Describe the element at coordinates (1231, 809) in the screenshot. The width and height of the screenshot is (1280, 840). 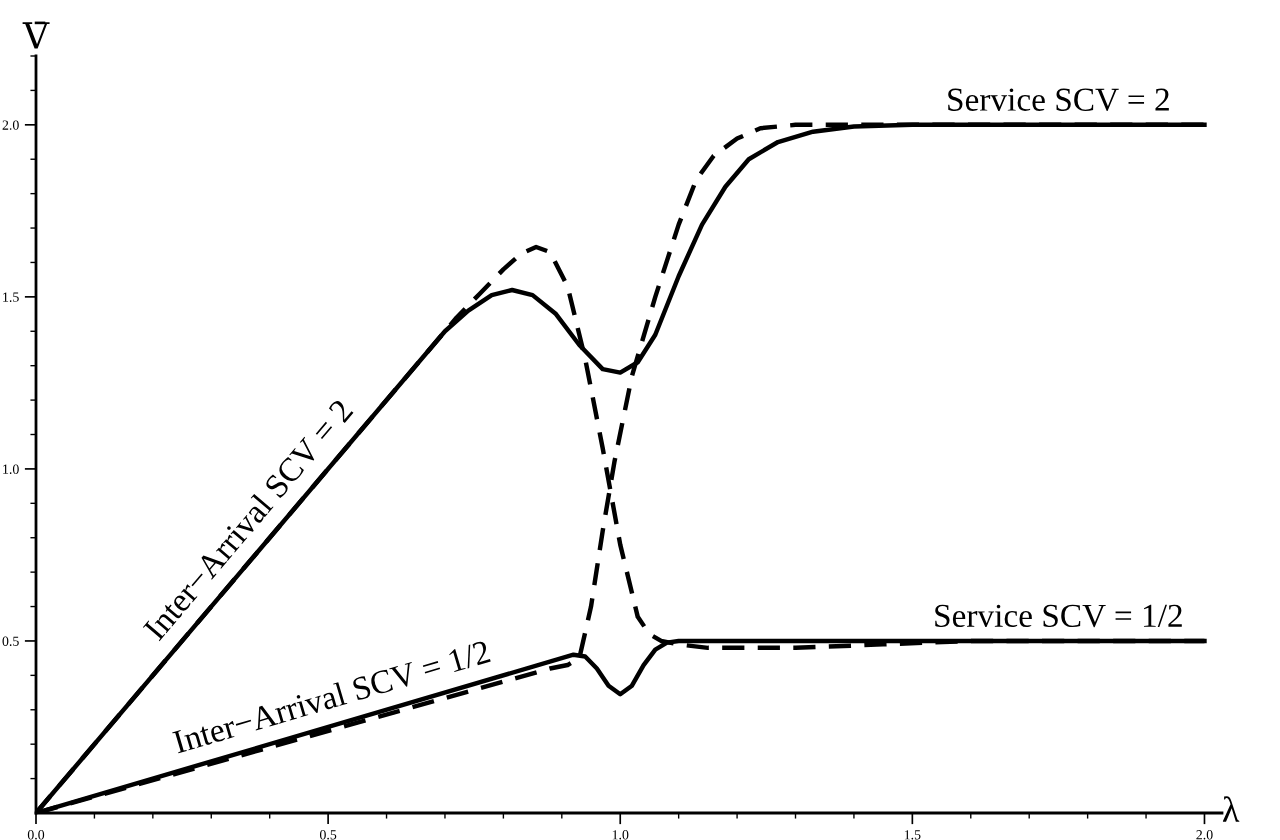
I see `x-axis-title: λ` at that location.